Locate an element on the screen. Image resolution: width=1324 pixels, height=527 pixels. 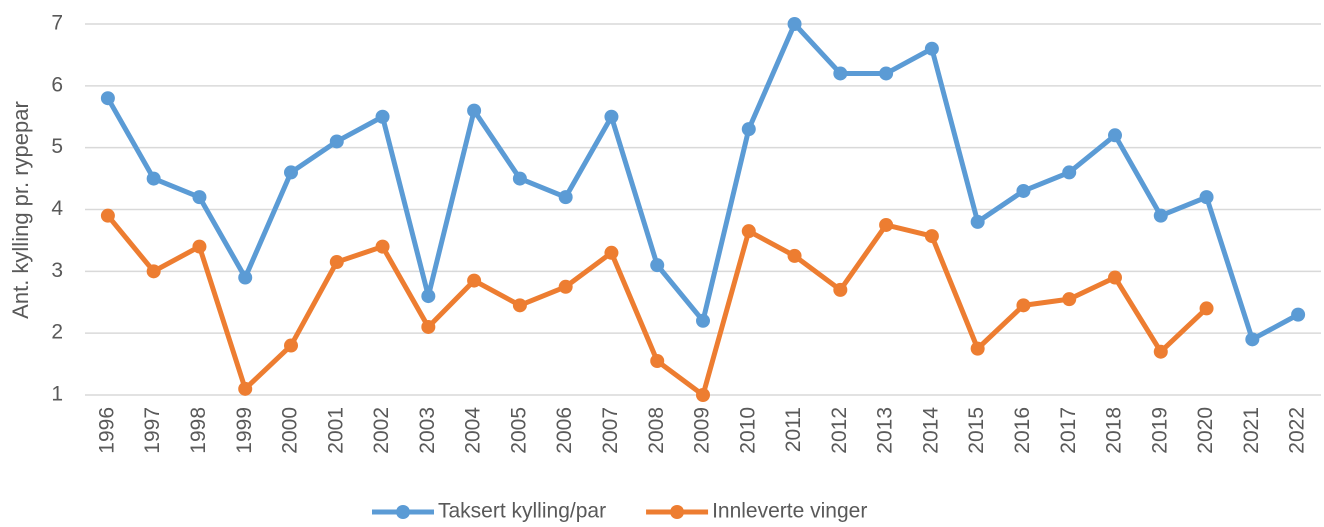
x-tick-label: 2022 is located at coordinates (1297, 430).